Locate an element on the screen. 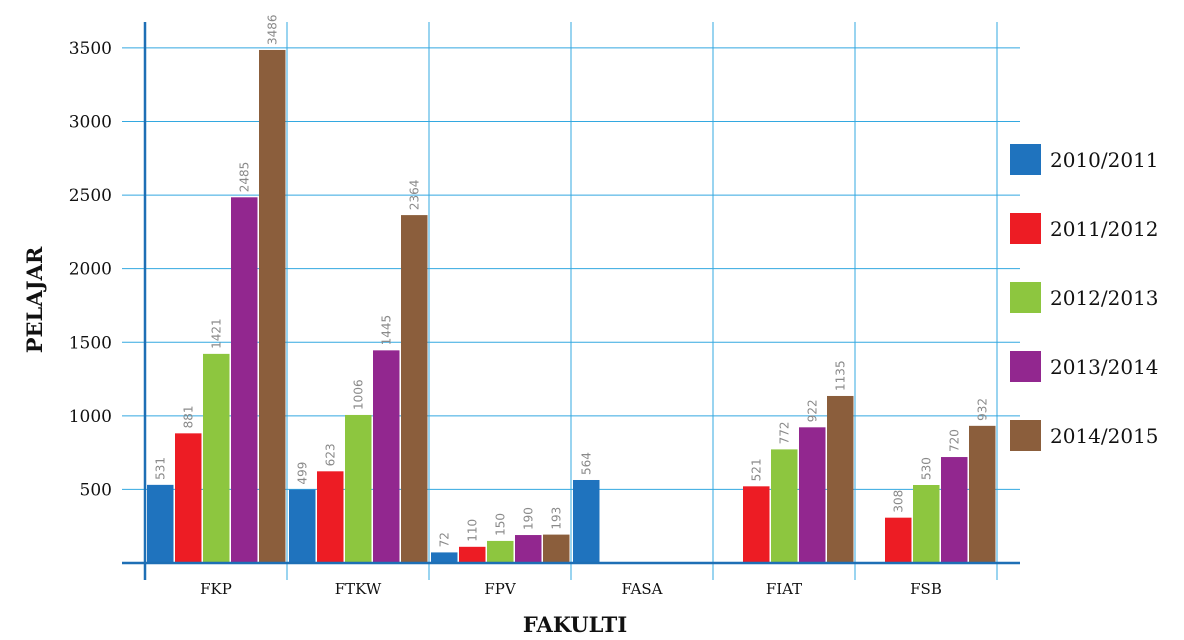 The width and height of the screenshot is (1184, 640). legend-item-2010-2011: 2010/2011 is located at coordinates (1095, 160).